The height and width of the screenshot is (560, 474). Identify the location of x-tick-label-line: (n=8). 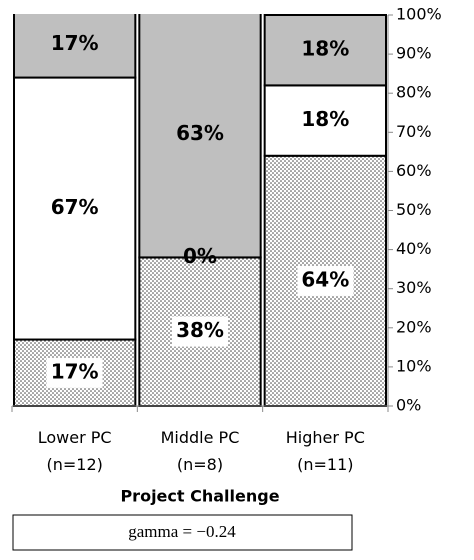
(200, 464).